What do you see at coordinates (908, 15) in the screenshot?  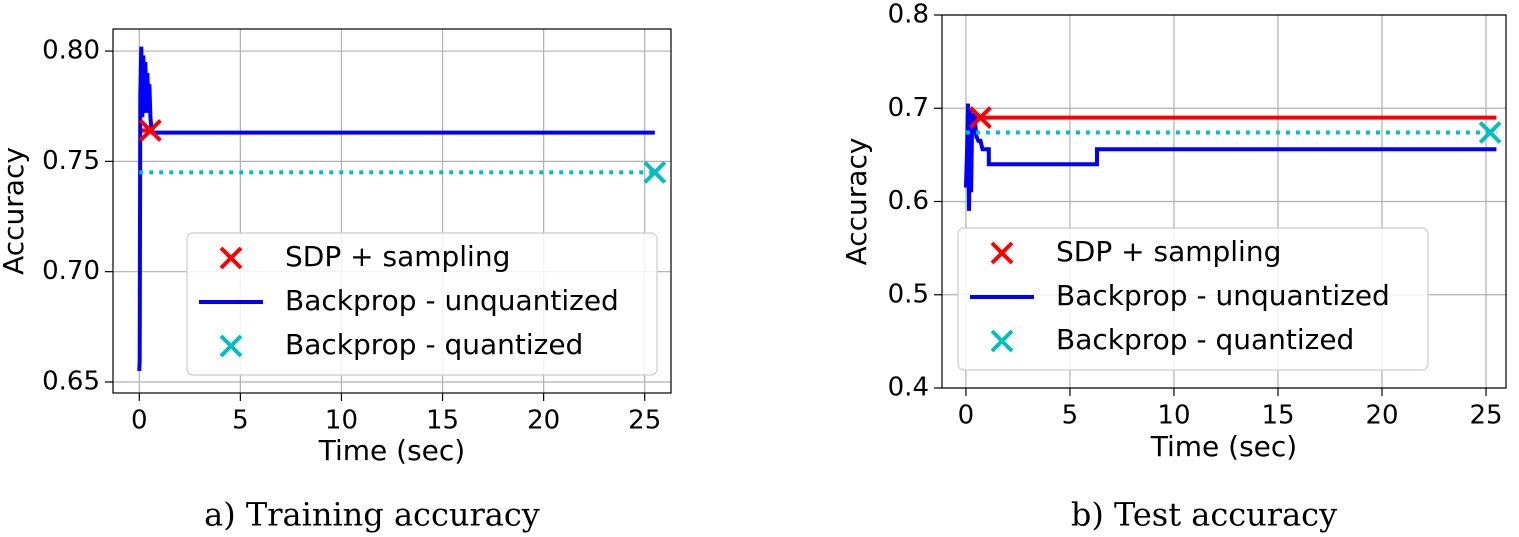 I see `y-tick-label: 0.8` at bounding box center [908, 15].